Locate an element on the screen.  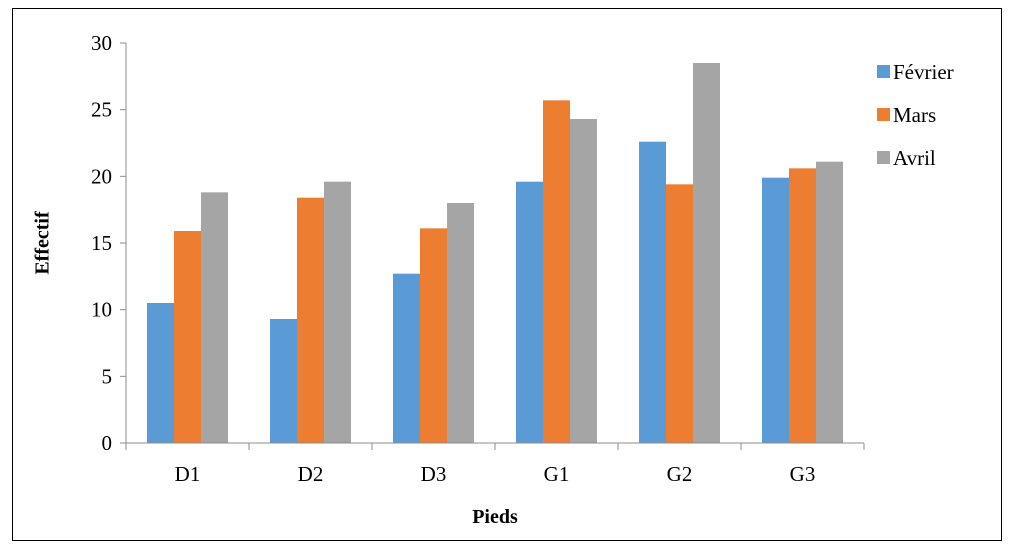
x-axis-title: Pieds is located at coordinates (495, 517).